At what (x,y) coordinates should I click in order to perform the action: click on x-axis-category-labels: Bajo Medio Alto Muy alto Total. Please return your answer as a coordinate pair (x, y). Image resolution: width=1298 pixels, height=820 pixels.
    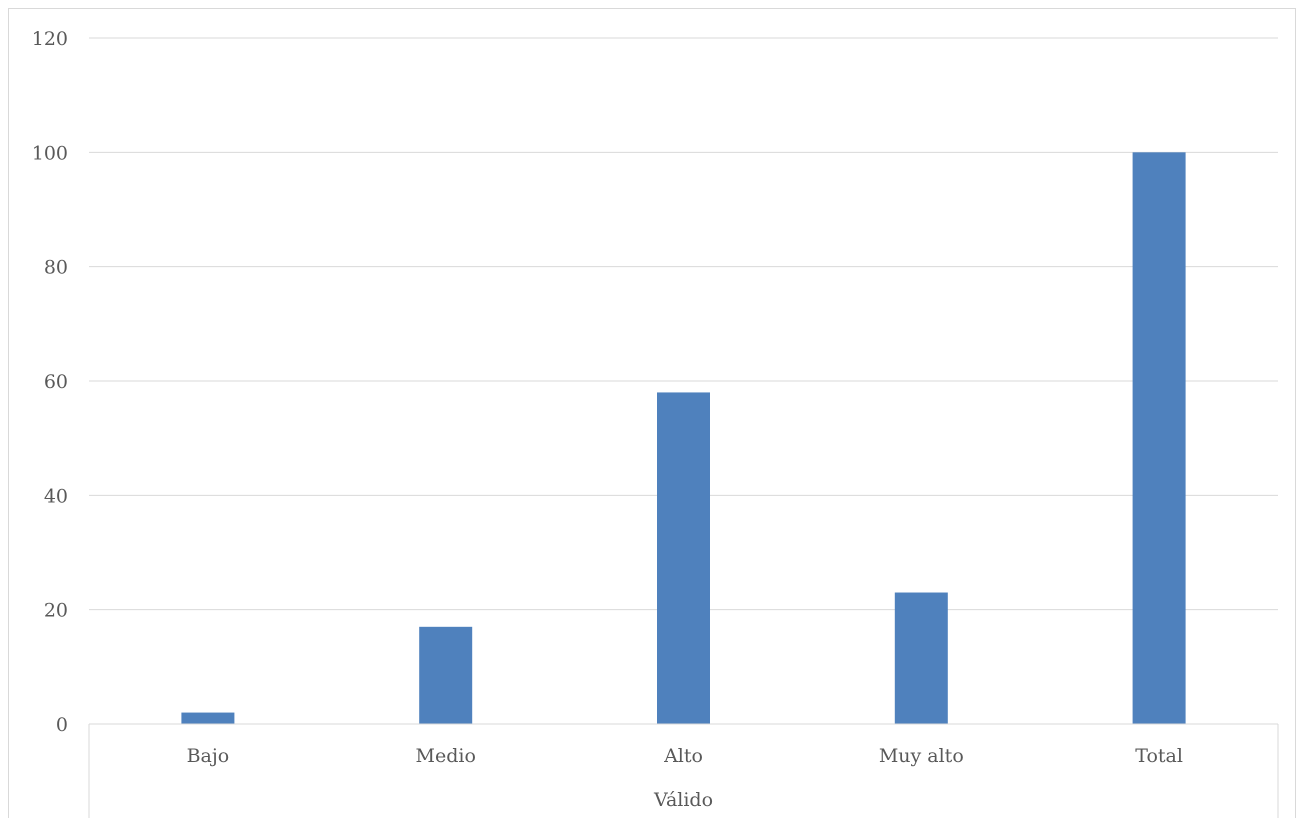
    Looking at the image, I should click on (685, 756).